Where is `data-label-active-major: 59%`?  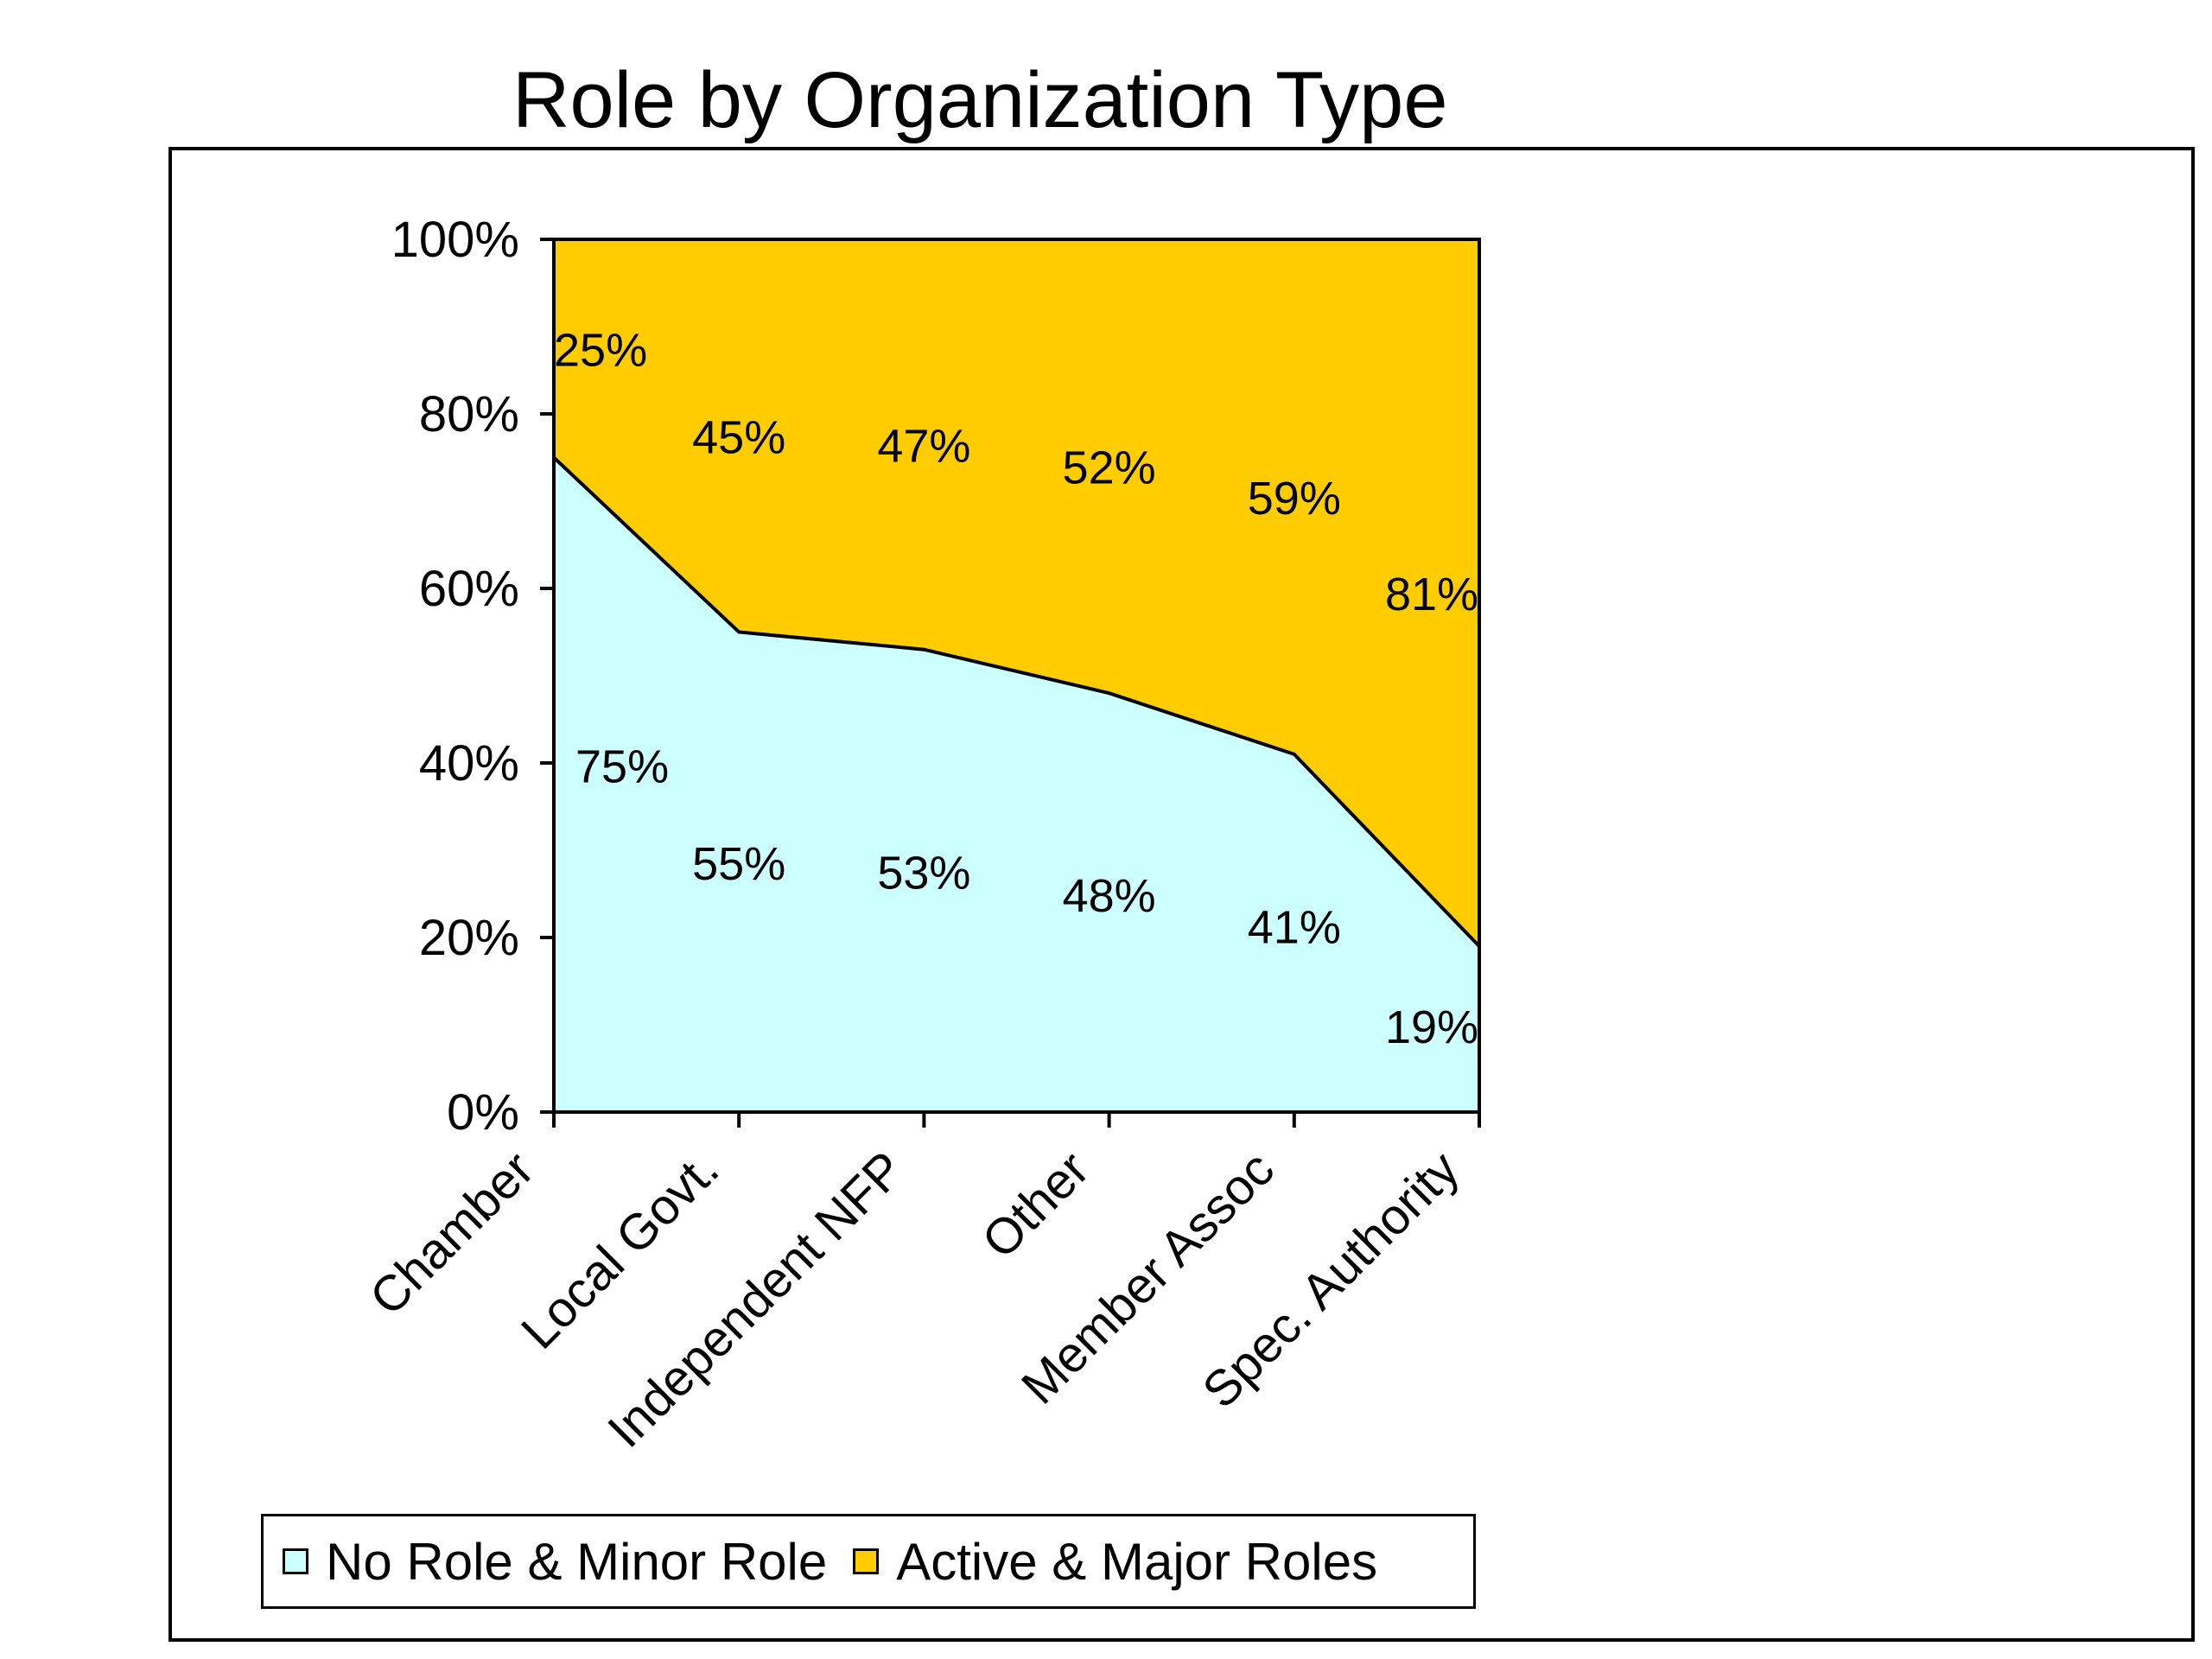 data-label-active-major: 59% is located at coordinates (1294, 498).